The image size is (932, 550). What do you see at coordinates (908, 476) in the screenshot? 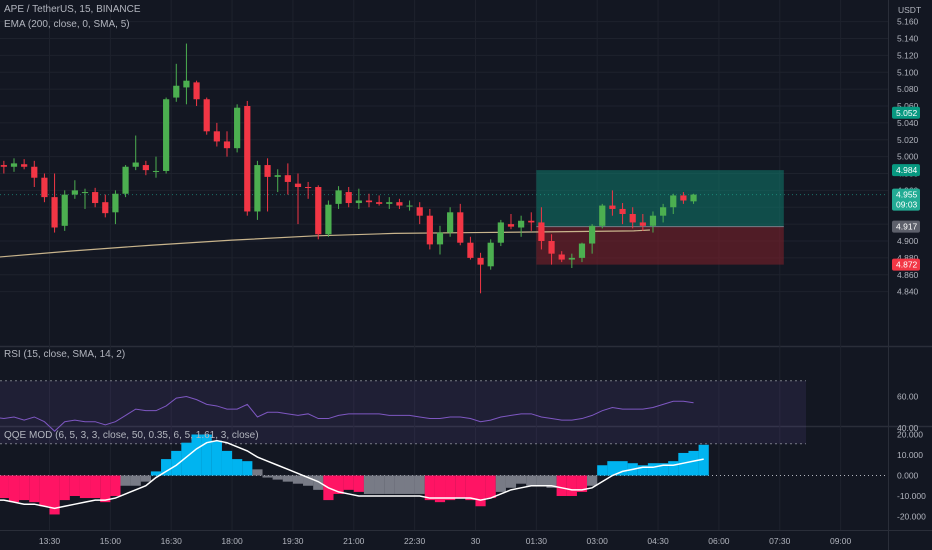
I see `qqe-tick-label: 0.000` at bounding box center [908, 476].